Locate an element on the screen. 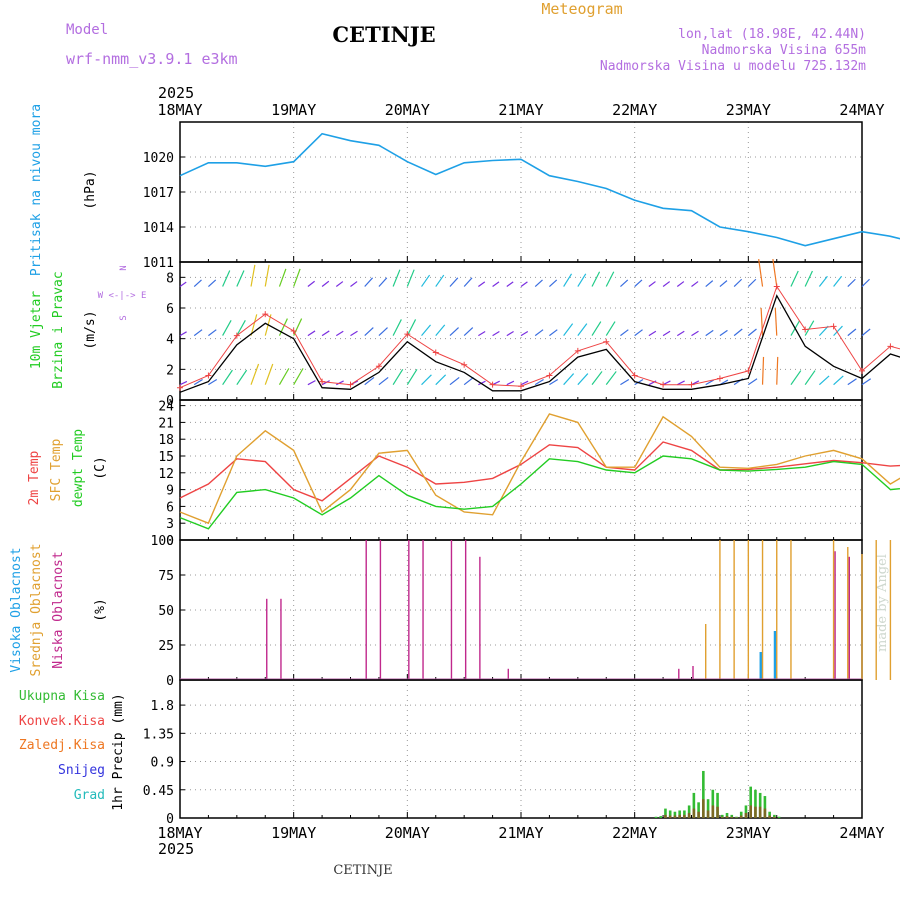 Image resolution: width=900 pixels, height=905 pixels. precip-legend-hail: Grad is located at coordinates (89, 795).